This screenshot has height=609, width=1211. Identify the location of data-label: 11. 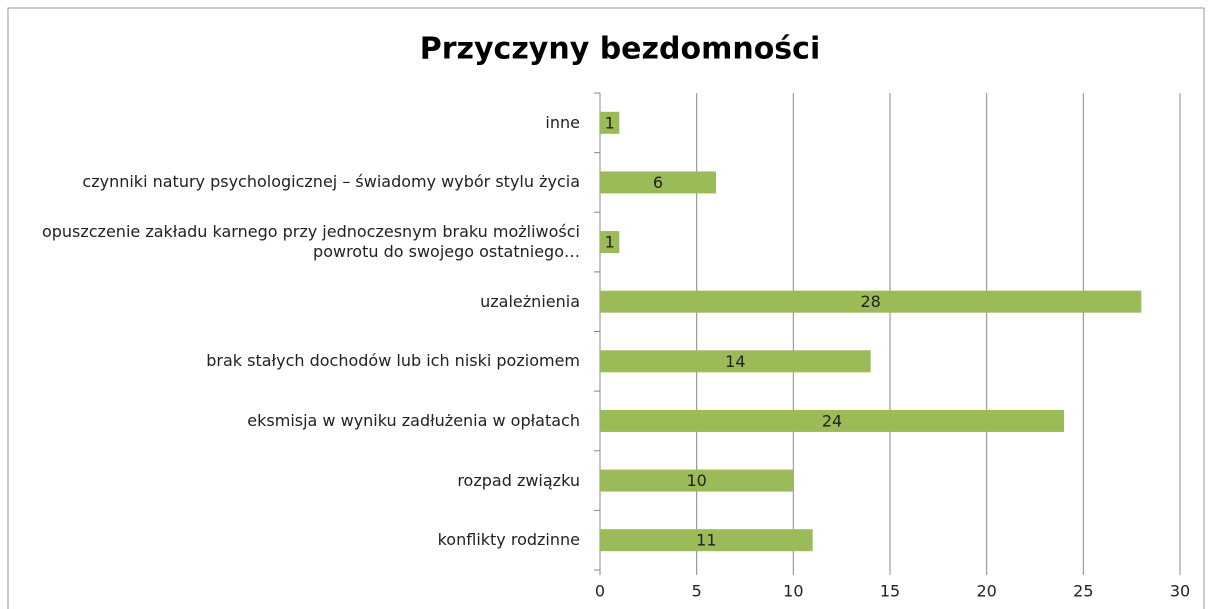
(706, 540).